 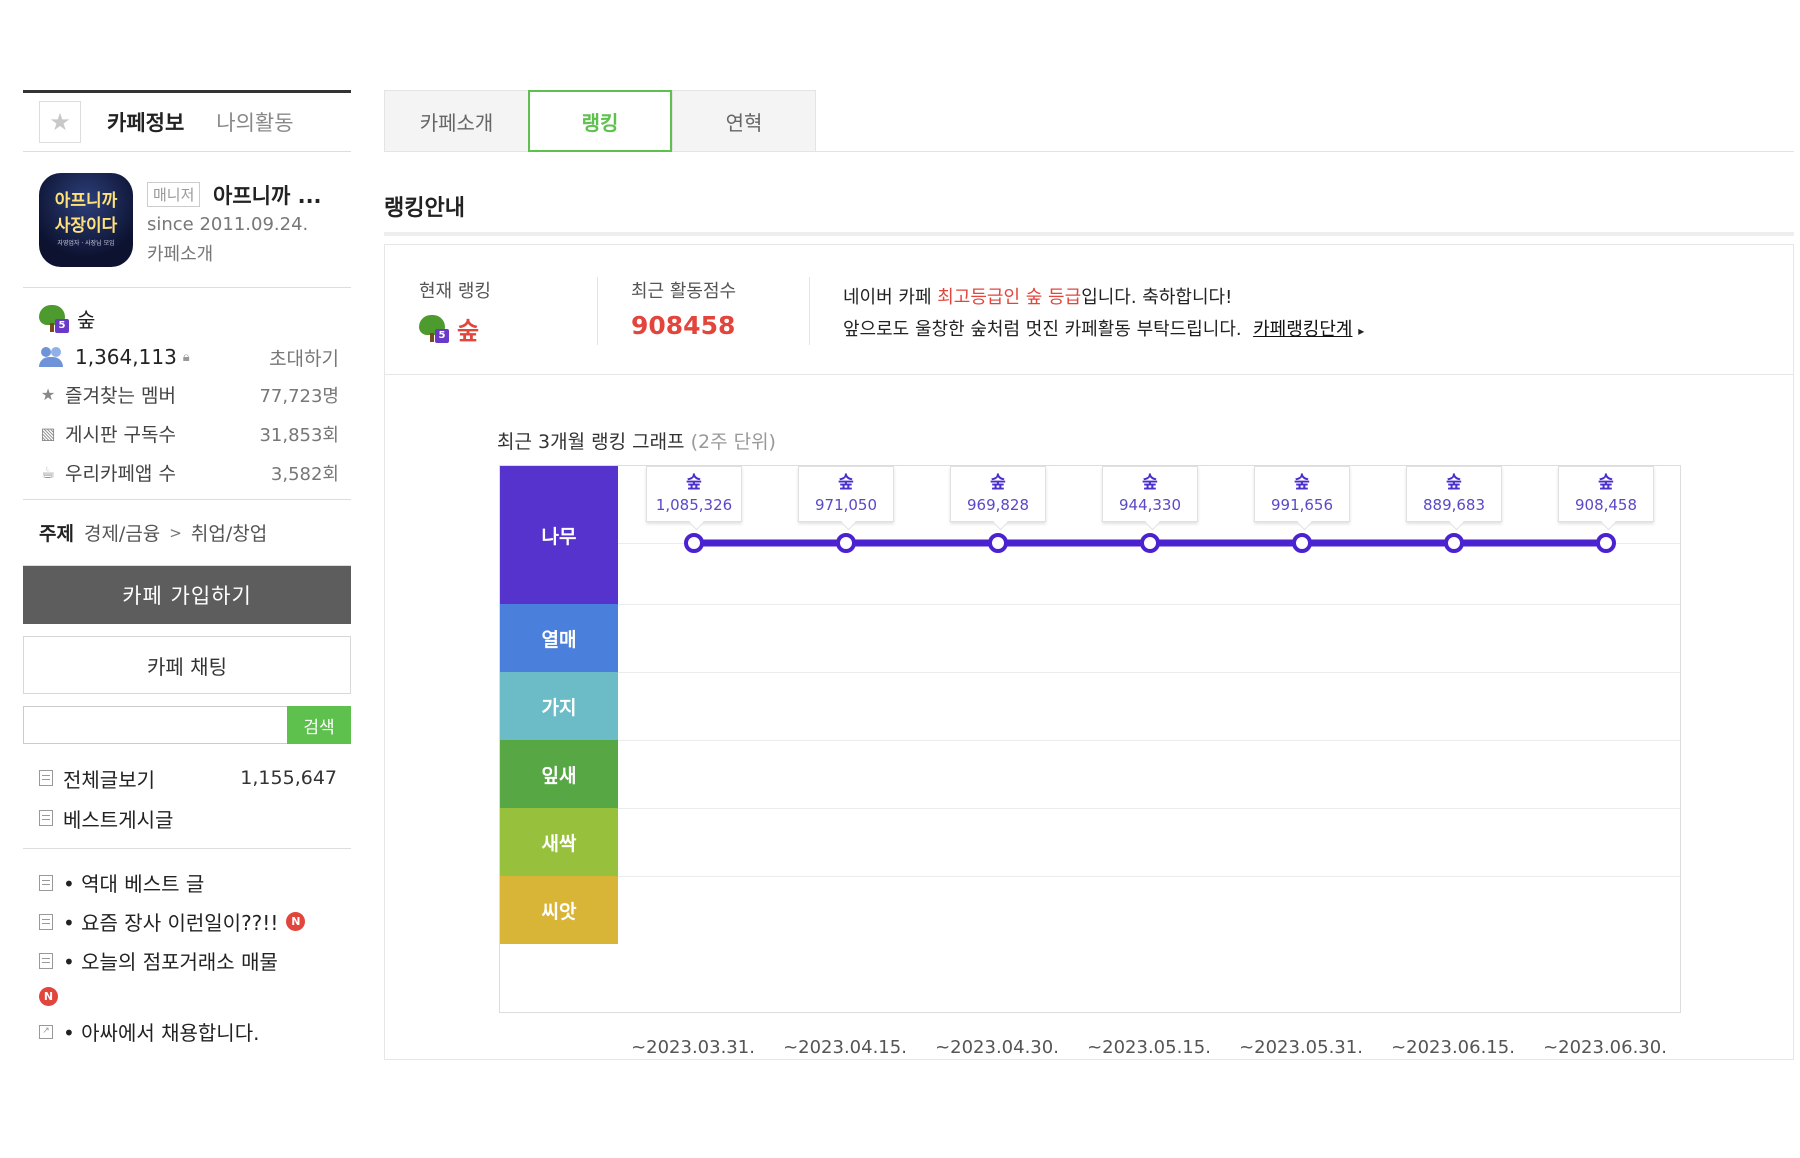 I want to click on stat-label: 즐겨찾는 멤버, so click(x=120, y=396).